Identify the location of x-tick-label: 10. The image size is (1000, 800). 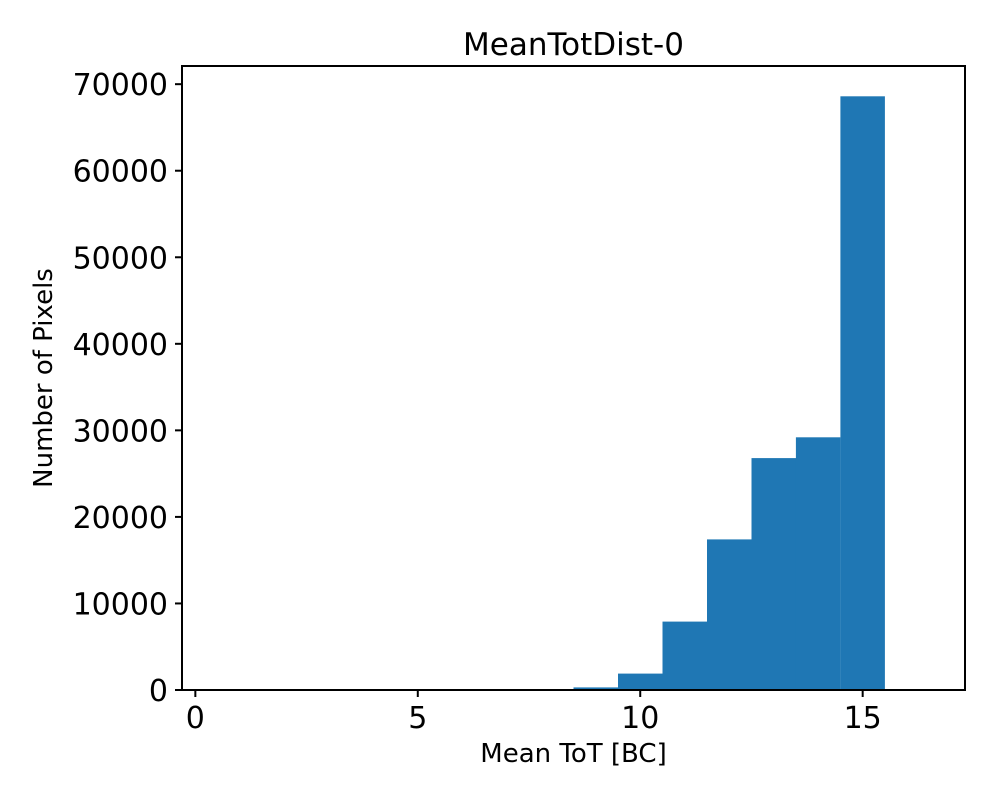
(640, 718).